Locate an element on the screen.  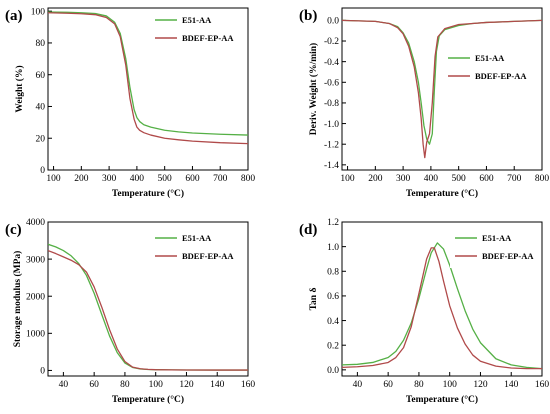
y-tick-label: 0.8 is located at coordinates (333, 272).